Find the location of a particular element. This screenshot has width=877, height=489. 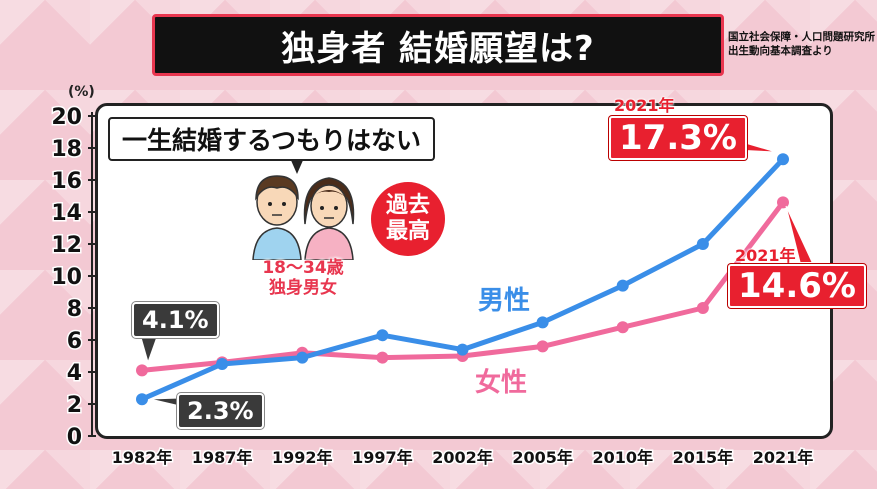

singles-illustration is located at coordinates (303, 217).